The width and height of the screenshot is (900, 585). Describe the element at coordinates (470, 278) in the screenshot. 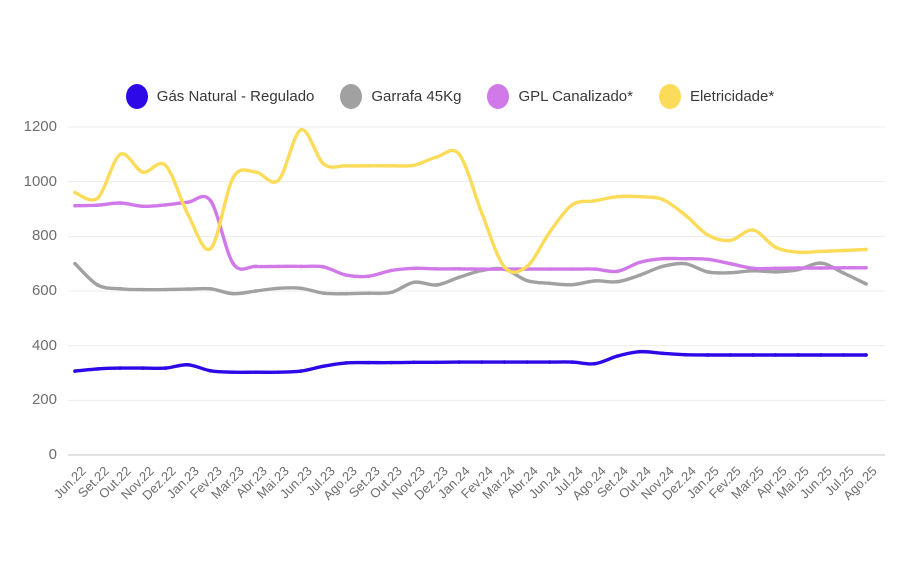

I see `series-line-garrafa-45kg` at that location.